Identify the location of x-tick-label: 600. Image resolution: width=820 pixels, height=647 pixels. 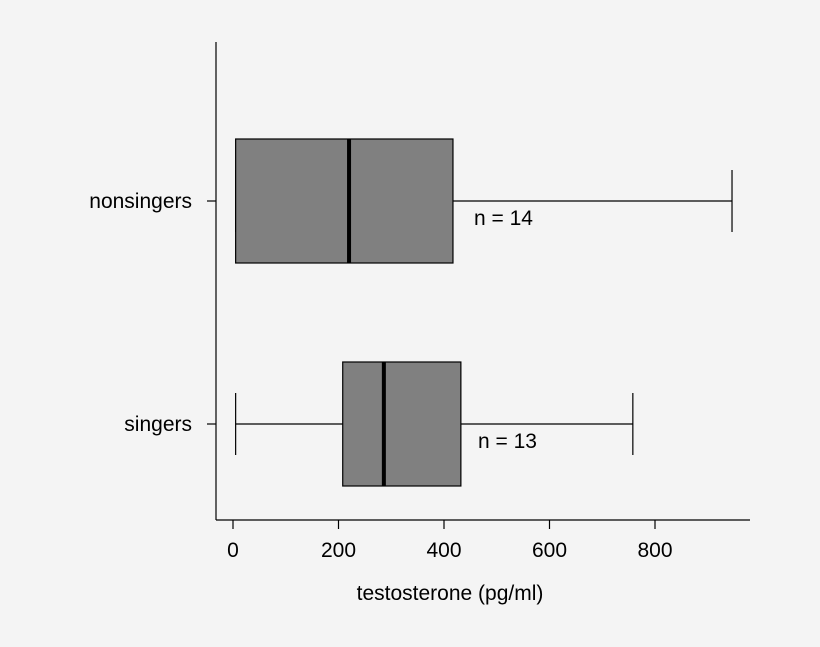
(549, 550).